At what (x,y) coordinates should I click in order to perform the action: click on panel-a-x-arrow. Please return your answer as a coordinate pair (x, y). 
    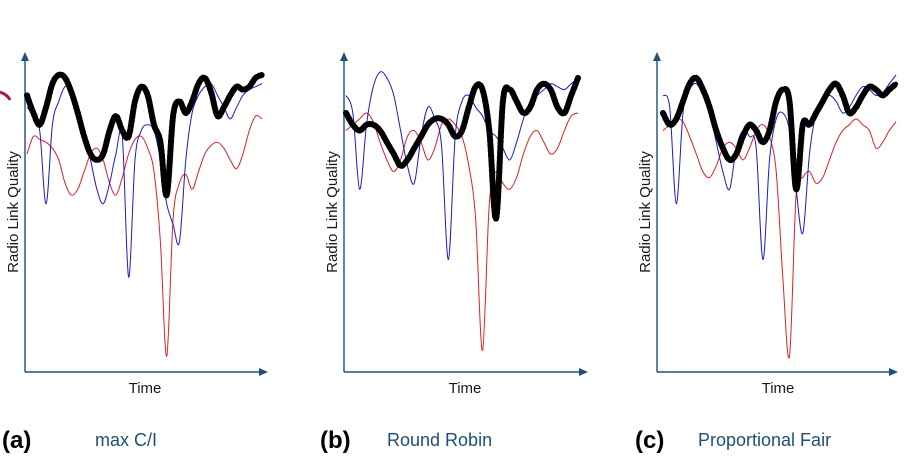
    Looking at the image, I should click on (263, 372).